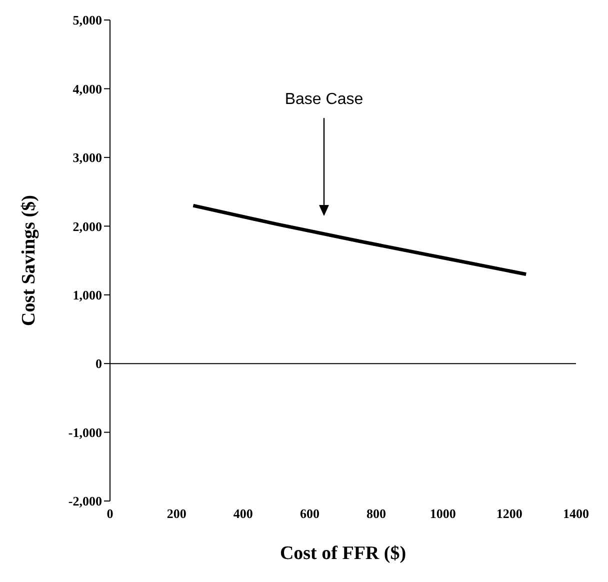 This screenshot has height=582, width=608. Describe the element at coordinates (376, 514) in the screenshot. I see `x-tick-label: 800` at that location.